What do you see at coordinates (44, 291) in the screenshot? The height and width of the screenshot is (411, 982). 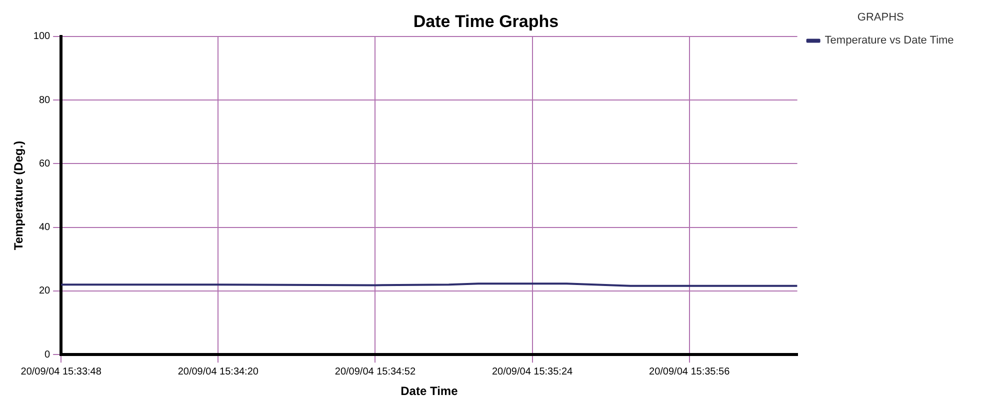 I see `y-tick-label: 20` at bounding box center [44, 291].